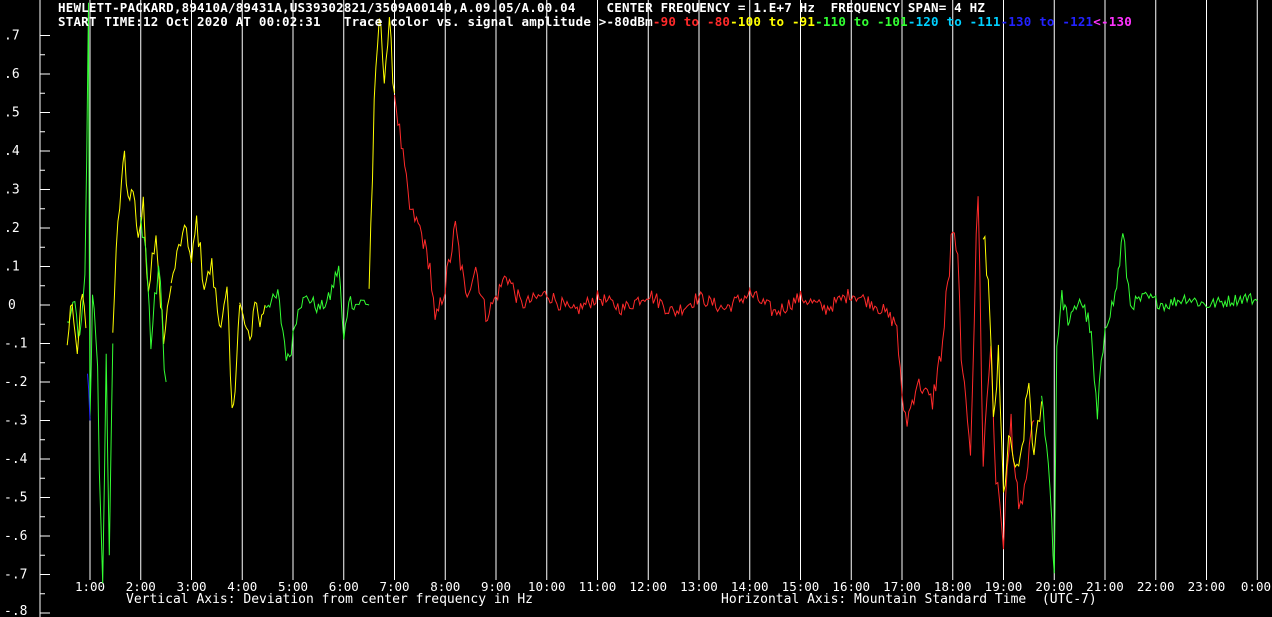 The height and width of the screenshot is (617, 1272). Describe the element at coordinates (12, 305) in the screenshot. I see `y-tick-label: 0` at that location.